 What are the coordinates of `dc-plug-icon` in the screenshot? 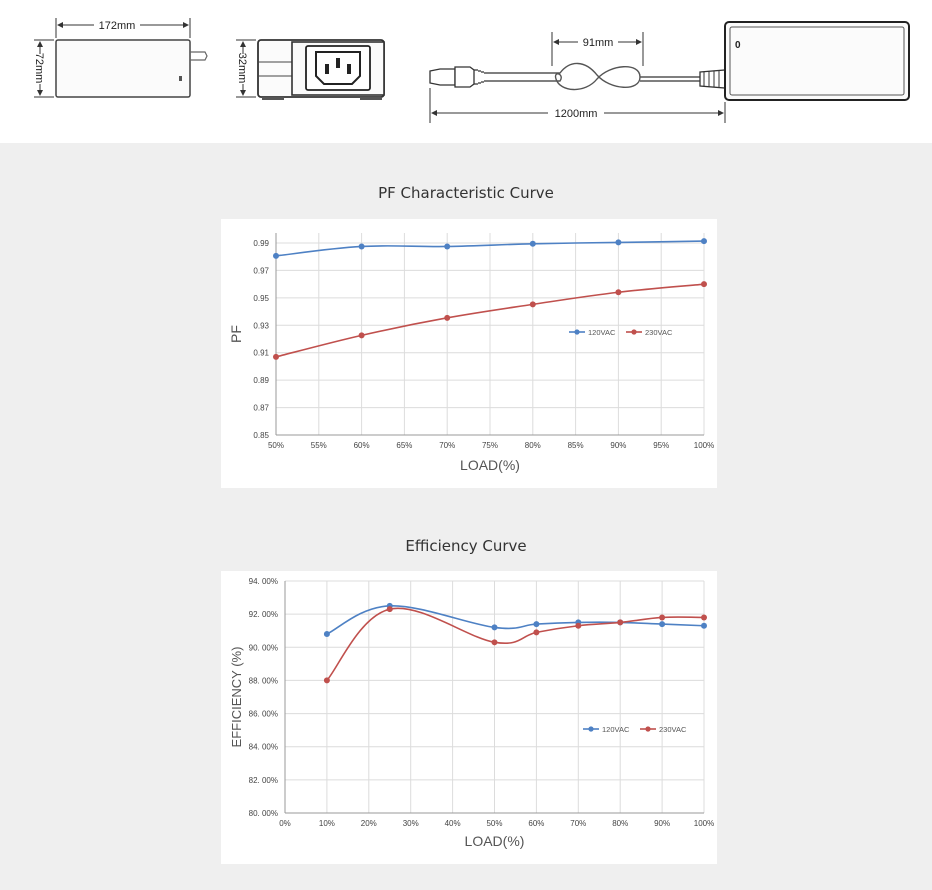 It's located at (442, 77).